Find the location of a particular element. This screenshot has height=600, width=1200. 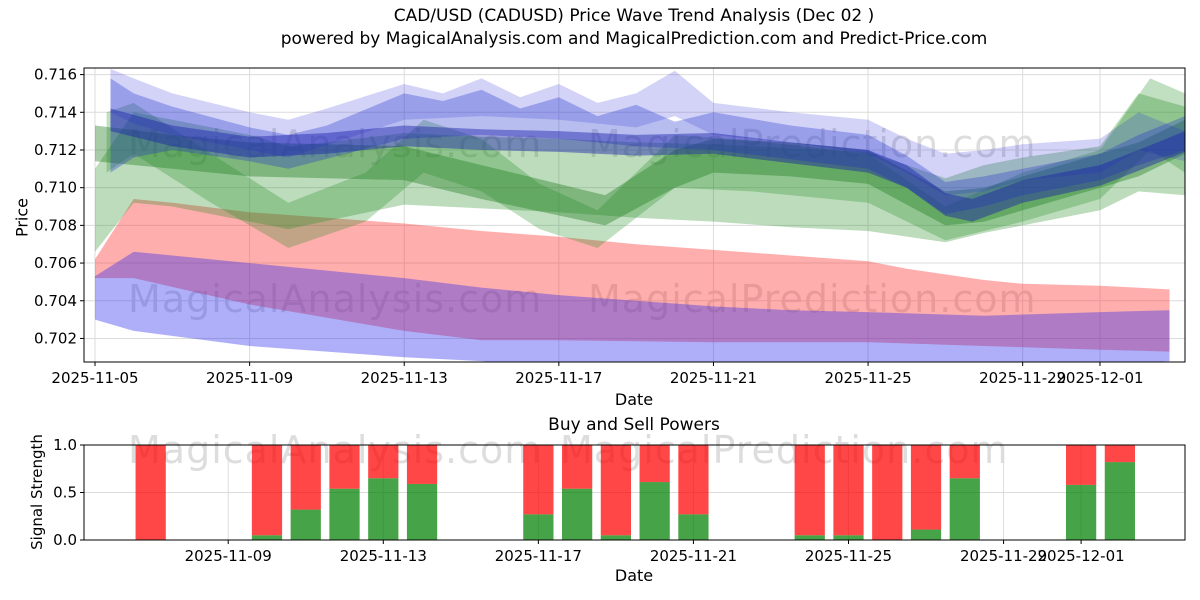

y-tick-label: 0.708 is located at coordinates (55, 225).